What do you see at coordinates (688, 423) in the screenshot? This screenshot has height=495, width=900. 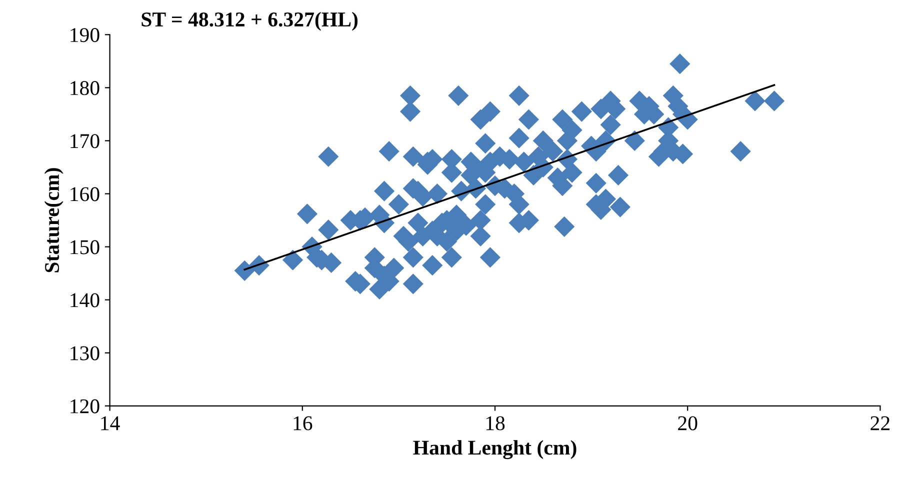 I see `x-tick-label: 20` at bounding box center [688, 423].